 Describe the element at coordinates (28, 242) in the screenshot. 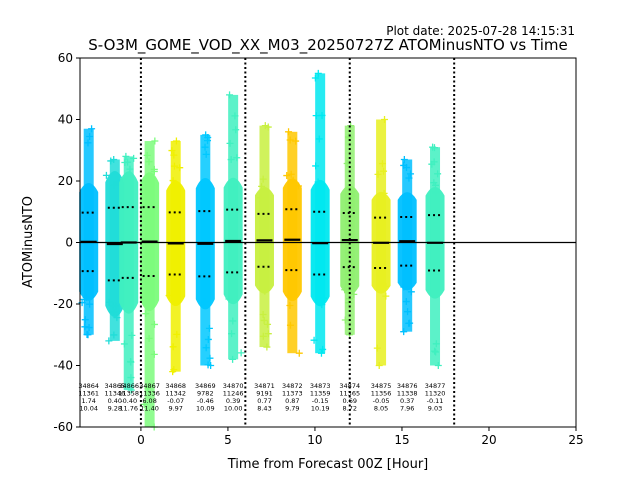

I see `y-axis-label: ATOMinusNTO` at that location.